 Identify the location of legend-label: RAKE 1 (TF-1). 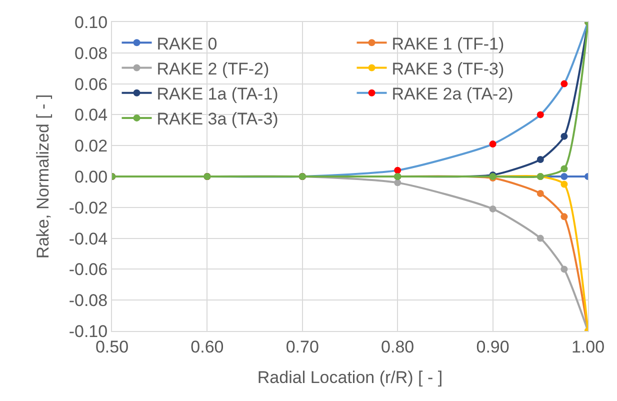
(448, 44).